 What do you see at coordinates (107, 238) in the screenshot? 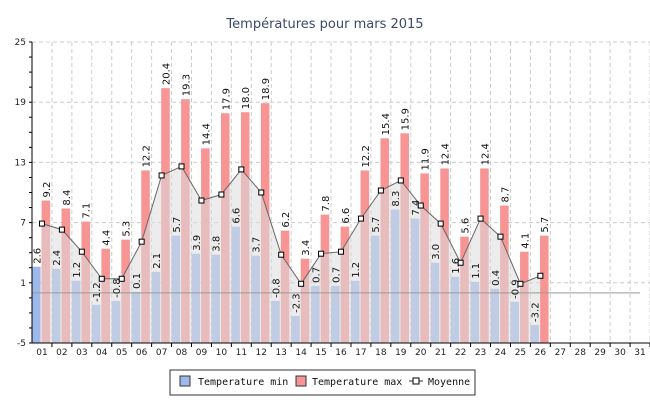
I see `data-label-max: 4.4` at bounding box center [107, 238].